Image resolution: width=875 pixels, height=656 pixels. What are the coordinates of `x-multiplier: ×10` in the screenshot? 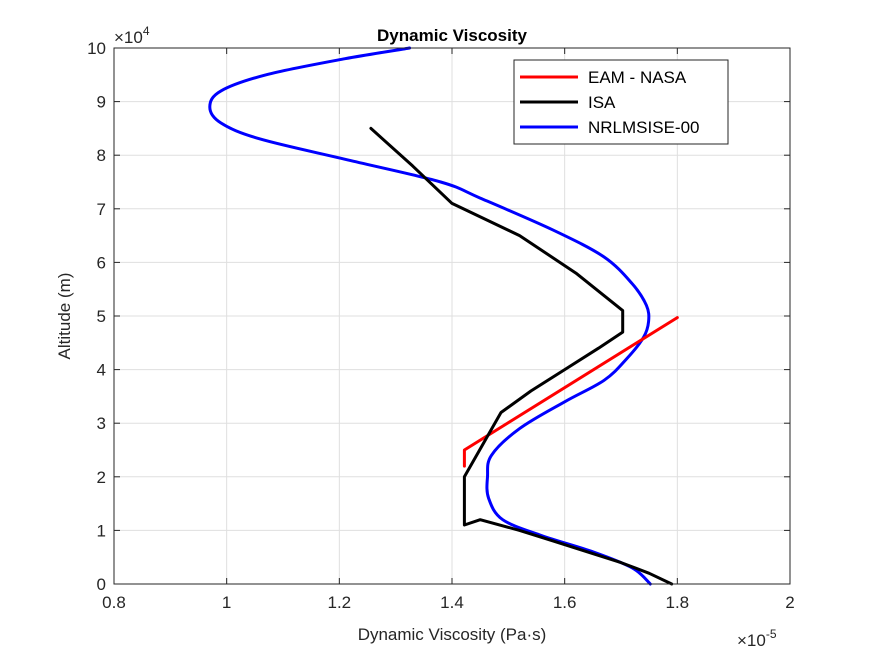 It's located at (751, 640).